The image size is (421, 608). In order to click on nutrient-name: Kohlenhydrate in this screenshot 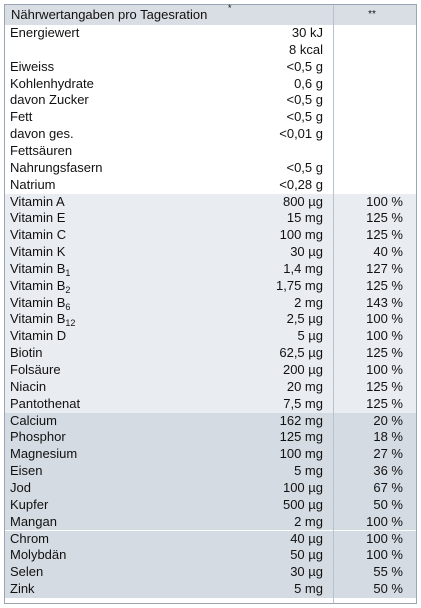, I will do `click(52, 83)`.